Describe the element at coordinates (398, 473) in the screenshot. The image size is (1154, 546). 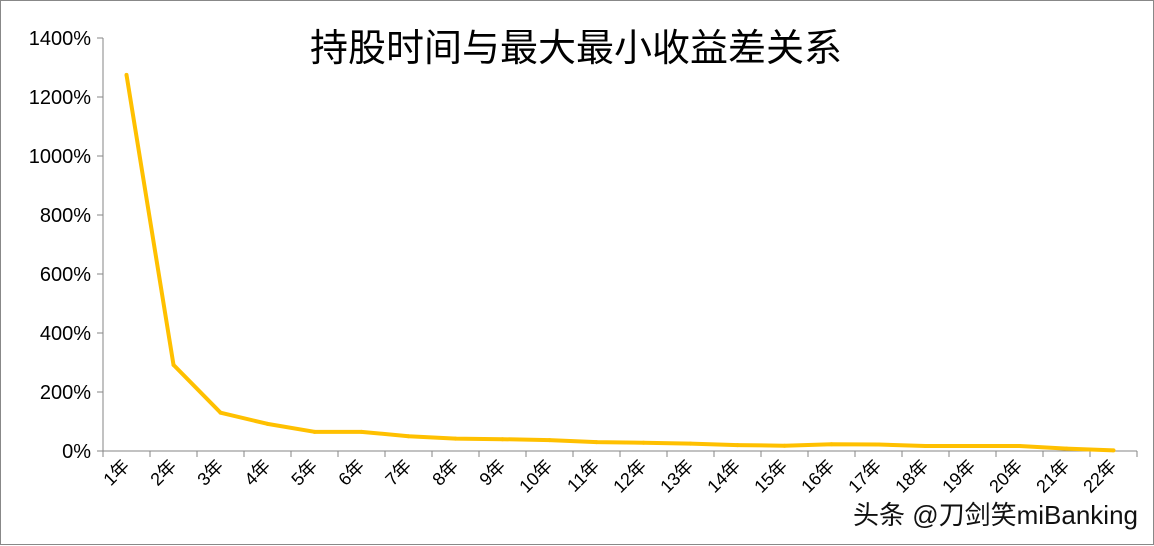
I see `x-tick-label: 7年` at that location.